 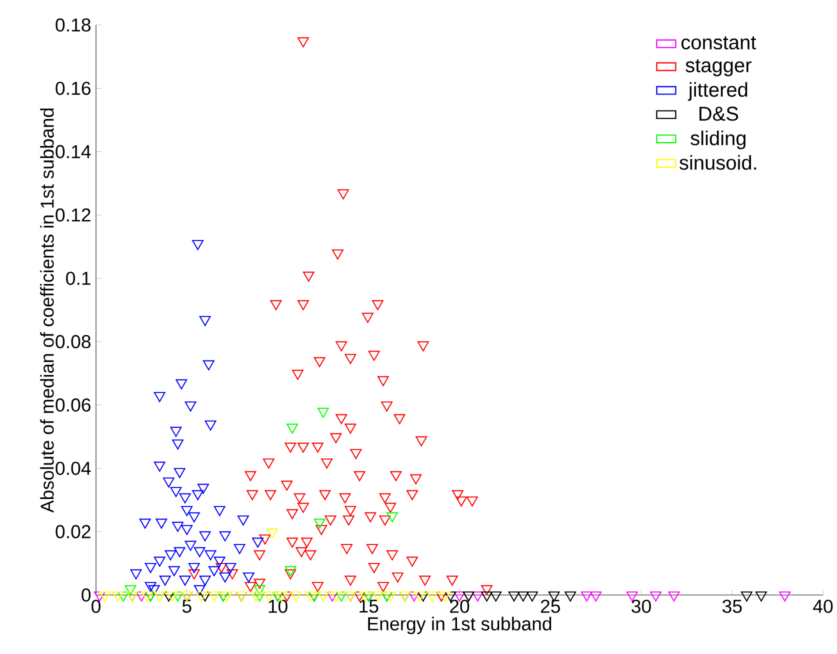 I want to click on y-tick-label: 0.12, so click(x=73, y=215).